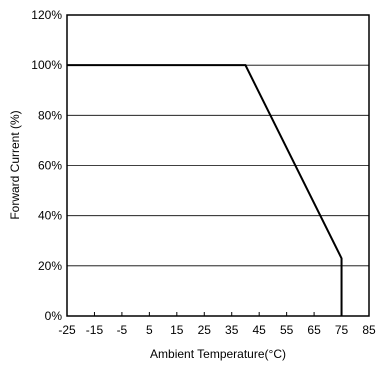 The image size is (377, 374). Describe the element at coordinates (369, 330) in the screenshot. I see `x-tick-label: 85` at that location.